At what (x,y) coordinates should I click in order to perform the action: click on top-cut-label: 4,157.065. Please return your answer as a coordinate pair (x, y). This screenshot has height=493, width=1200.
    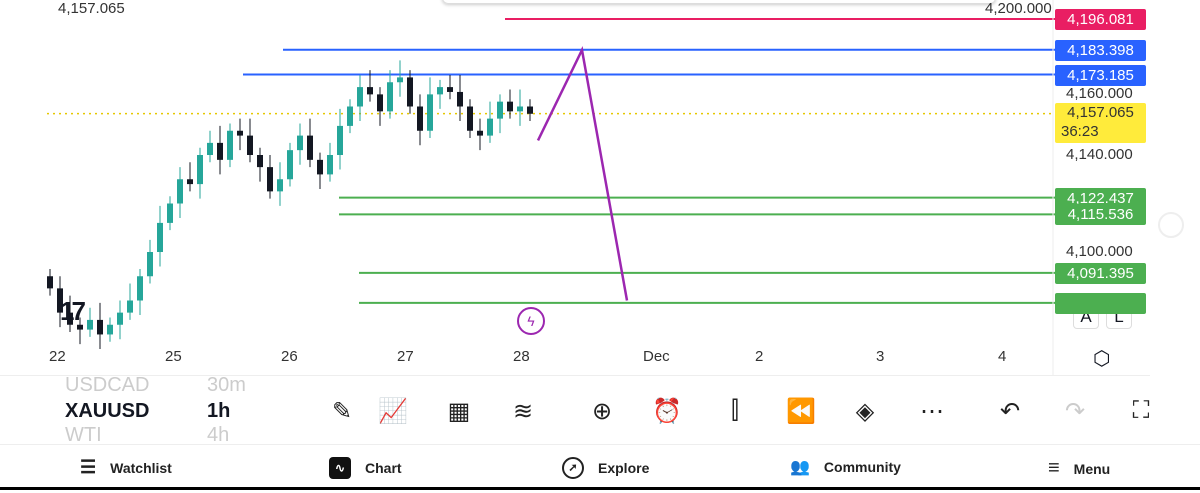
    Looking at the image, I should click on (91, 8).